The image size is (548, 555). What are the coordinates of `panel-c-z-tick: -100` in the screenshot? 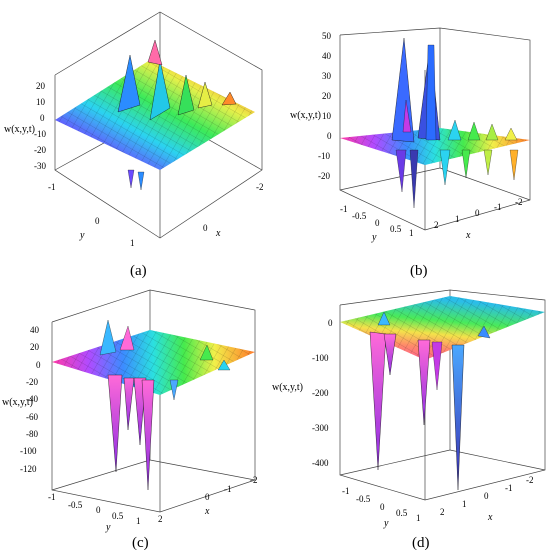 It's located at (28, 451).